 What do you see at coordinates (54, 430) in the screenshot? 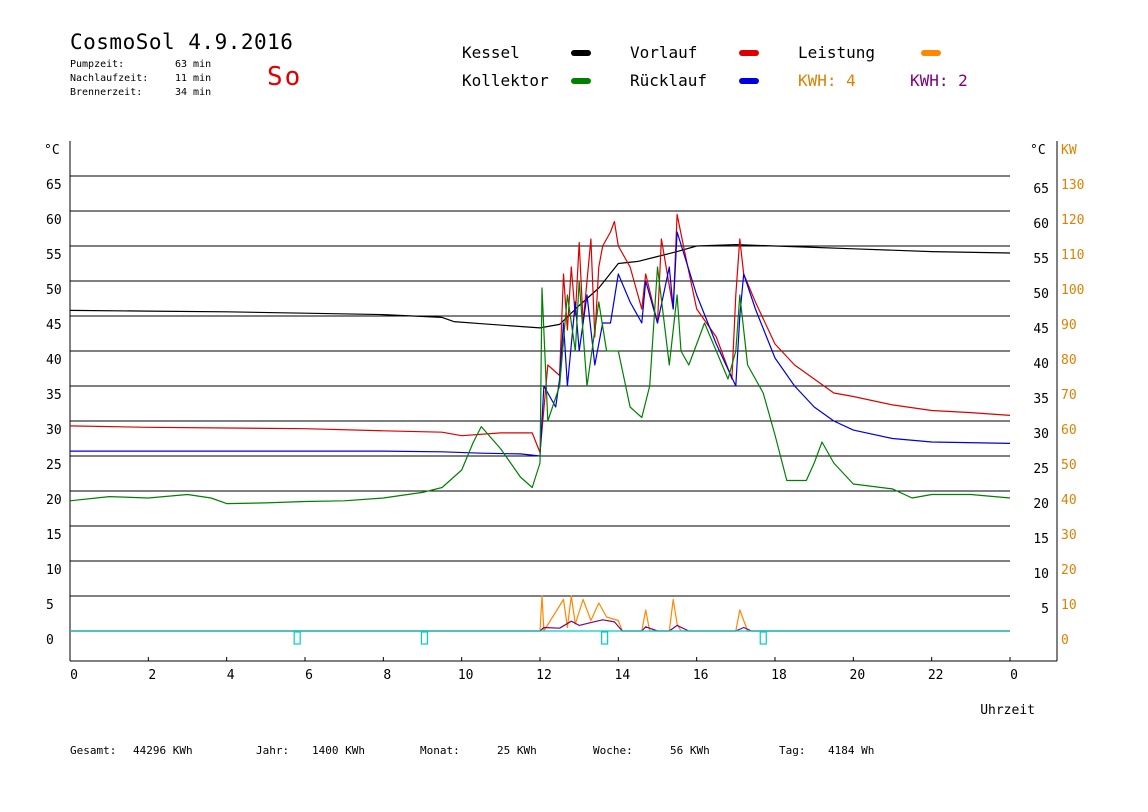
I see `y-left-tick-label: 30` at bounding box center [54, 430].